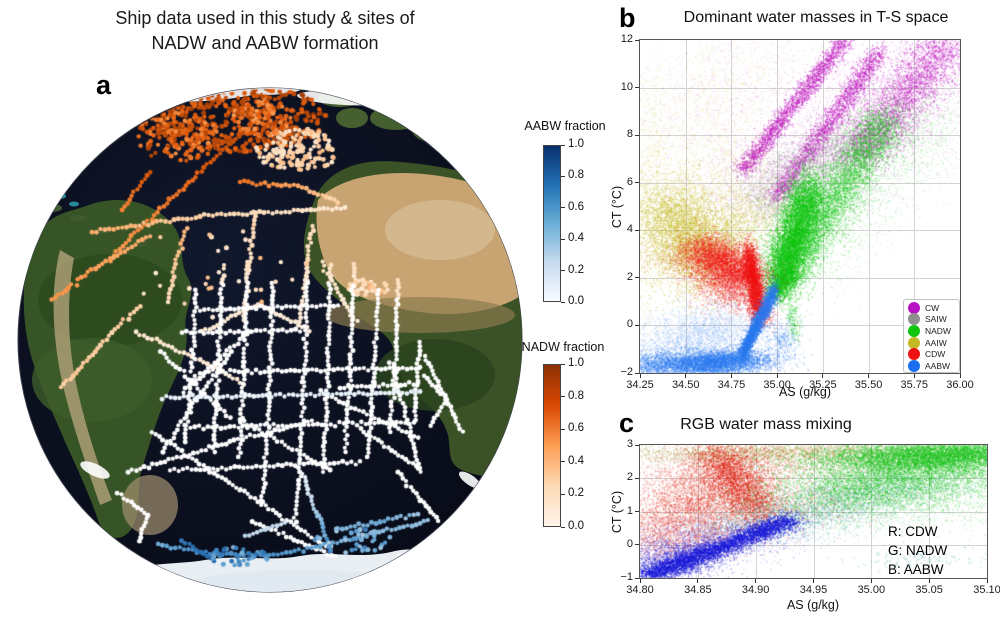 This screenshot has width=1000, height=629. What do you see at coordinates (938, 330) in the screenshot?
I see `legend-label: NADW` at bounding box center [938, 330].